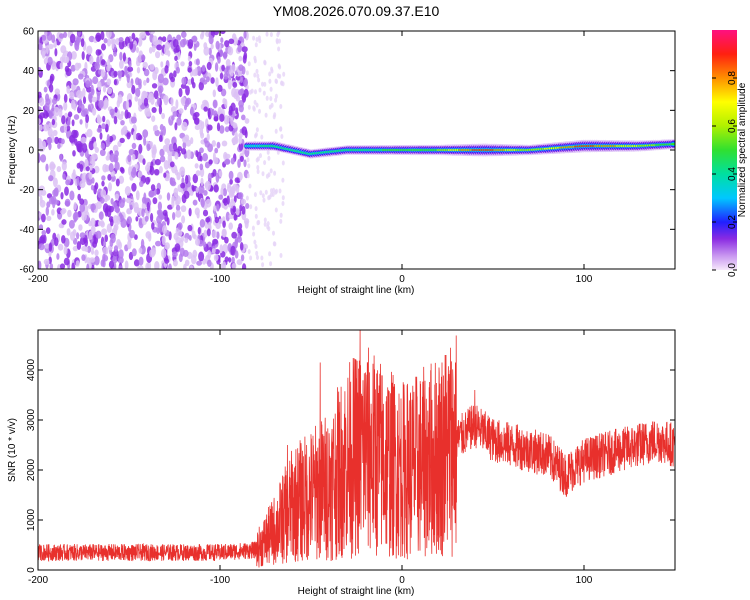  Describe the element at coordinates (402, 279) in the screenshot. I see `x-tick-label: 0` at that location.